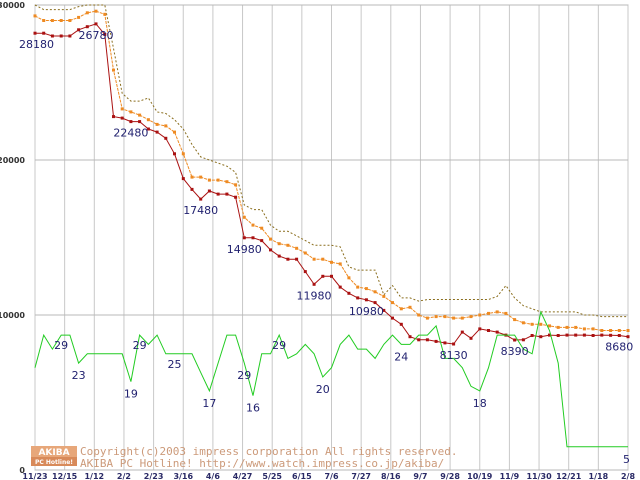 This screenshot has height=480, width=640. What do you see at coordinates (539, 476) in the screenshot?
I see `x-tick-label: 11/30` at bounding box center [539, 476].